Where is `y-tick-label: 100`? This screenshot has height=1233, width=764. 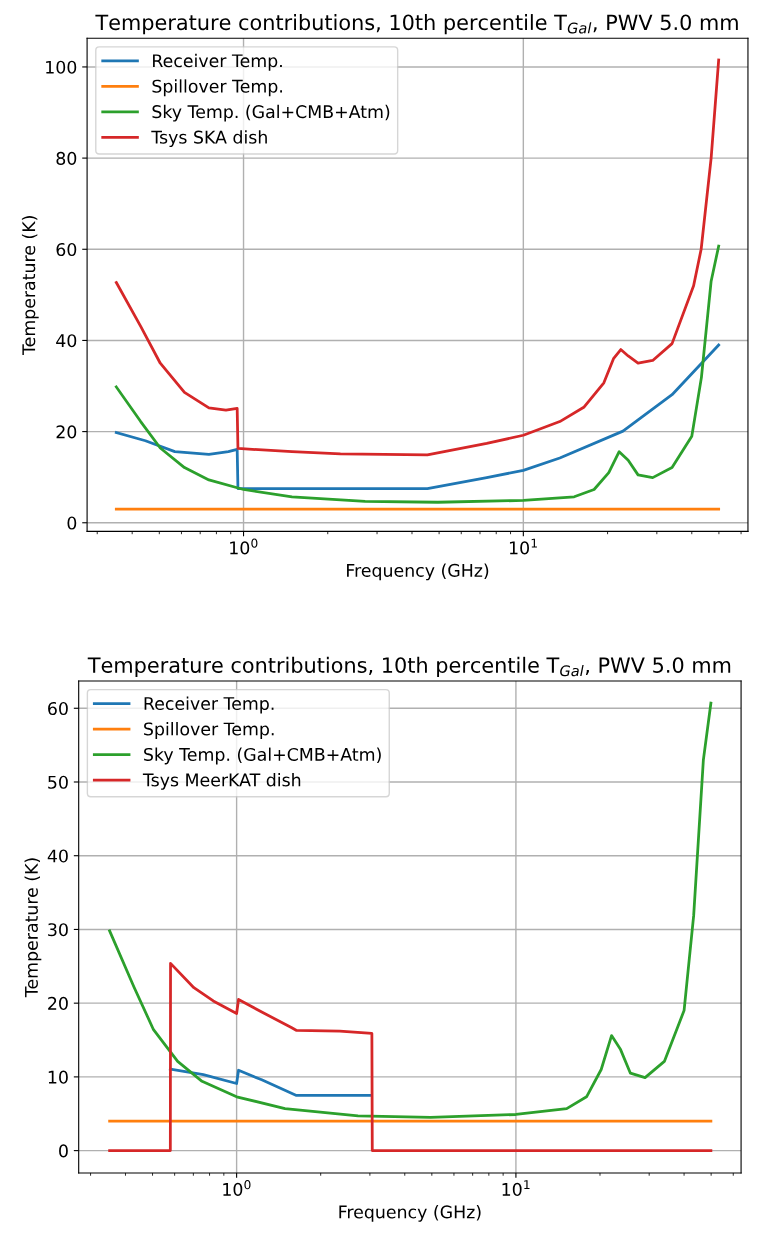
y-tick-label: 100 is located at coordinates (61, 67).